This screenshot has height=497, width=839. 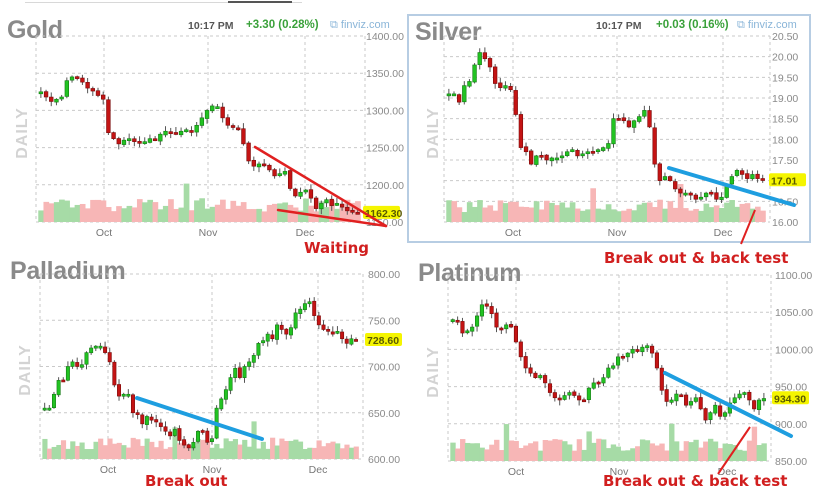 I want to click on y-tick-label: 20.50, so click(x=785, y=37).